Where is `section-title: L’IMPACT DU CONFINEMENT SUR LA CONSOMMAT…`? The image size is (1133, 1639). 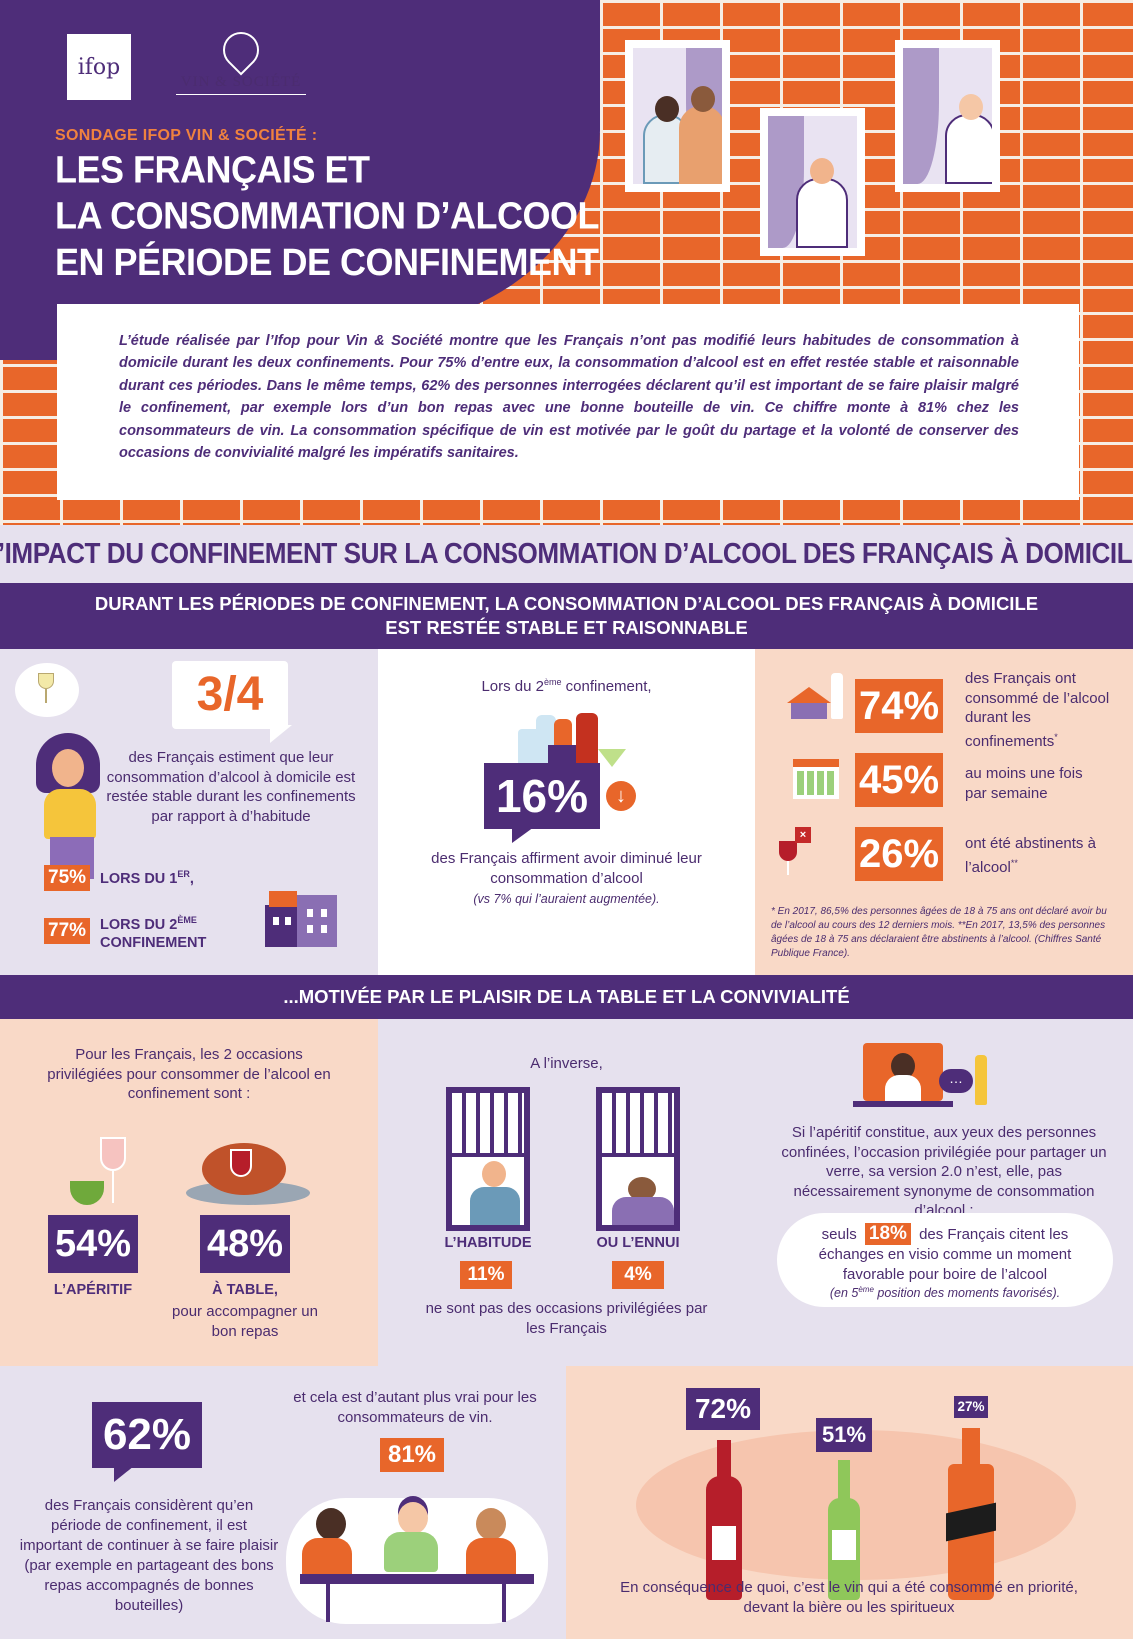
section-title: L’IMPACT DU CONFINEMENT SUR LA CONSOMMAT… is located at coordinates (566, 553).